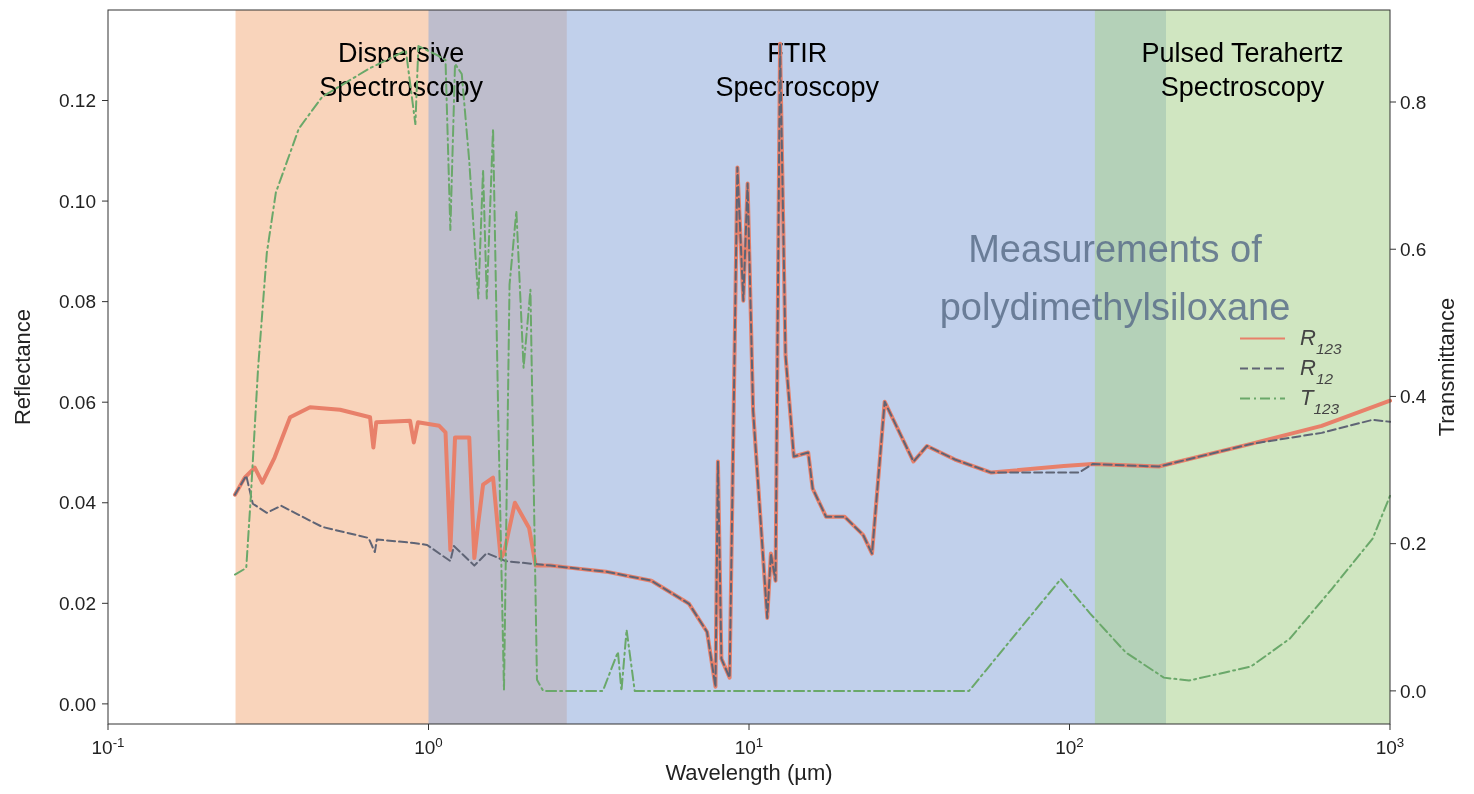 The height and width of the screenshot is (794, 1474). What do you see at coordinates (1413, 544) in the screenshot?
I see `y2-tick-label: 0.2` at bounding box center [1413, 544].